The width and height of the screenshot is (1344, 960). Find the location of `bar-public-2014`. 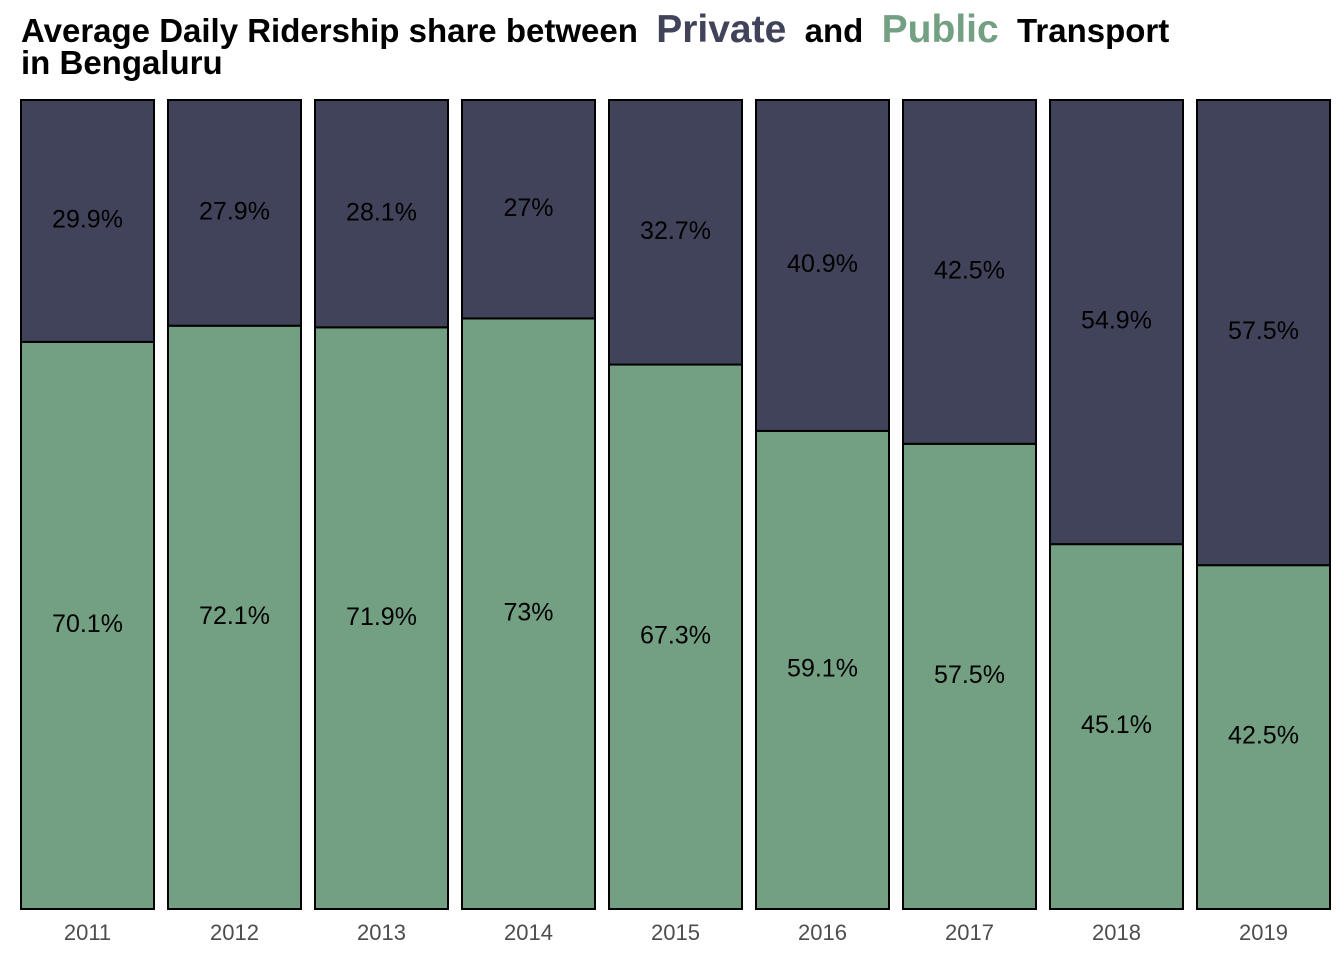

bar-public-2014 is located at coordinates (528, 613).